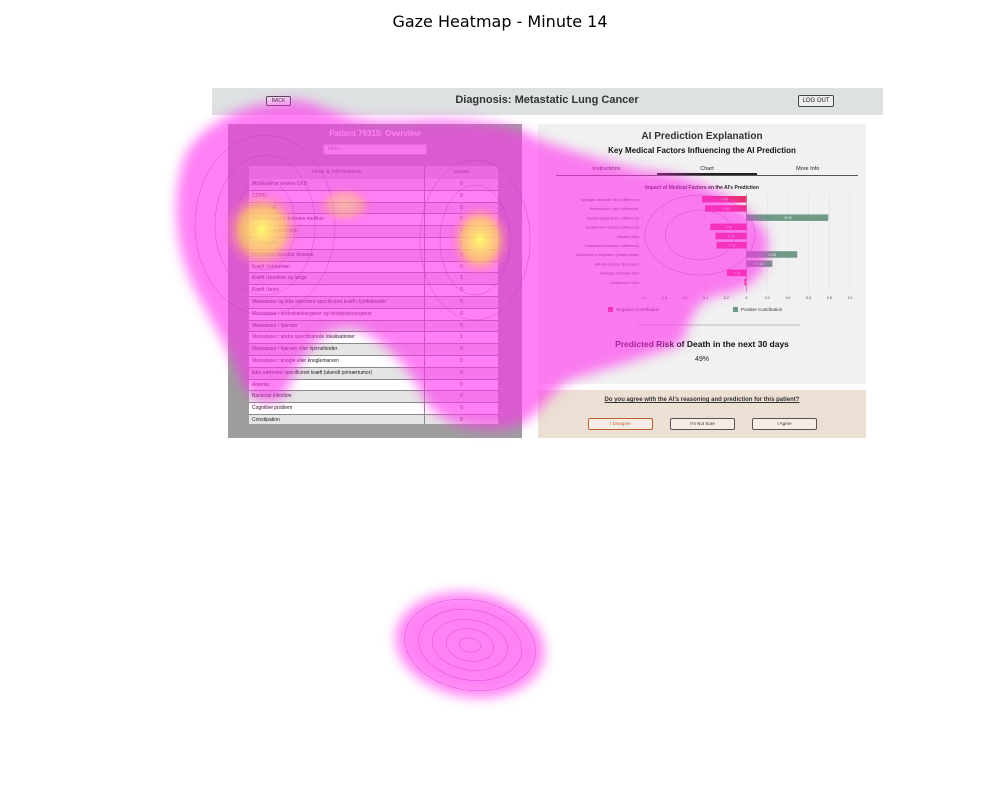  Describe the element at coordinates (278, 101) in the screenshot. I see `back-button: BACK` at that location.